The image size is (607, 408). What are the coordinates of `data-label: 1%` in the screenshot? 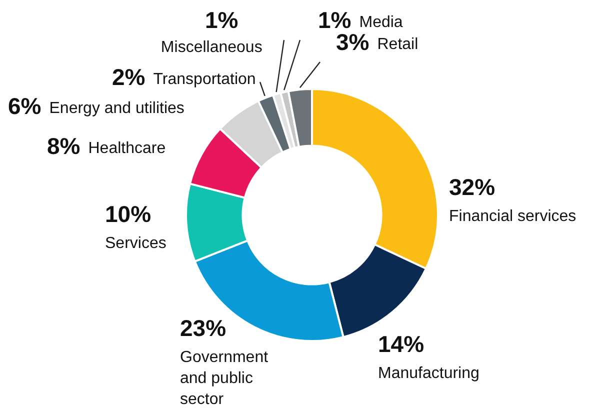 It's located at (221, 20).